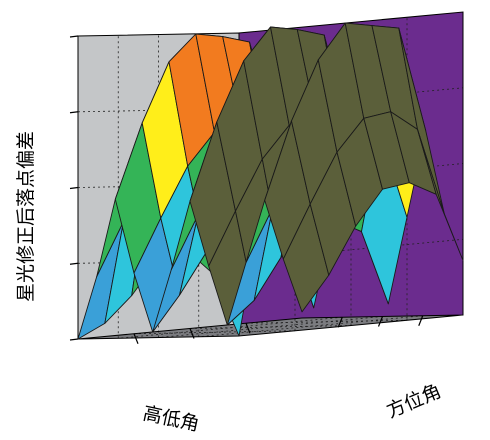 The height and width of the screenshot is (440, 490). What do you see at coordinates (413, 401) in the screenshot?
I see `y-axis-label: 方位角` at bounding box center [413, 401].